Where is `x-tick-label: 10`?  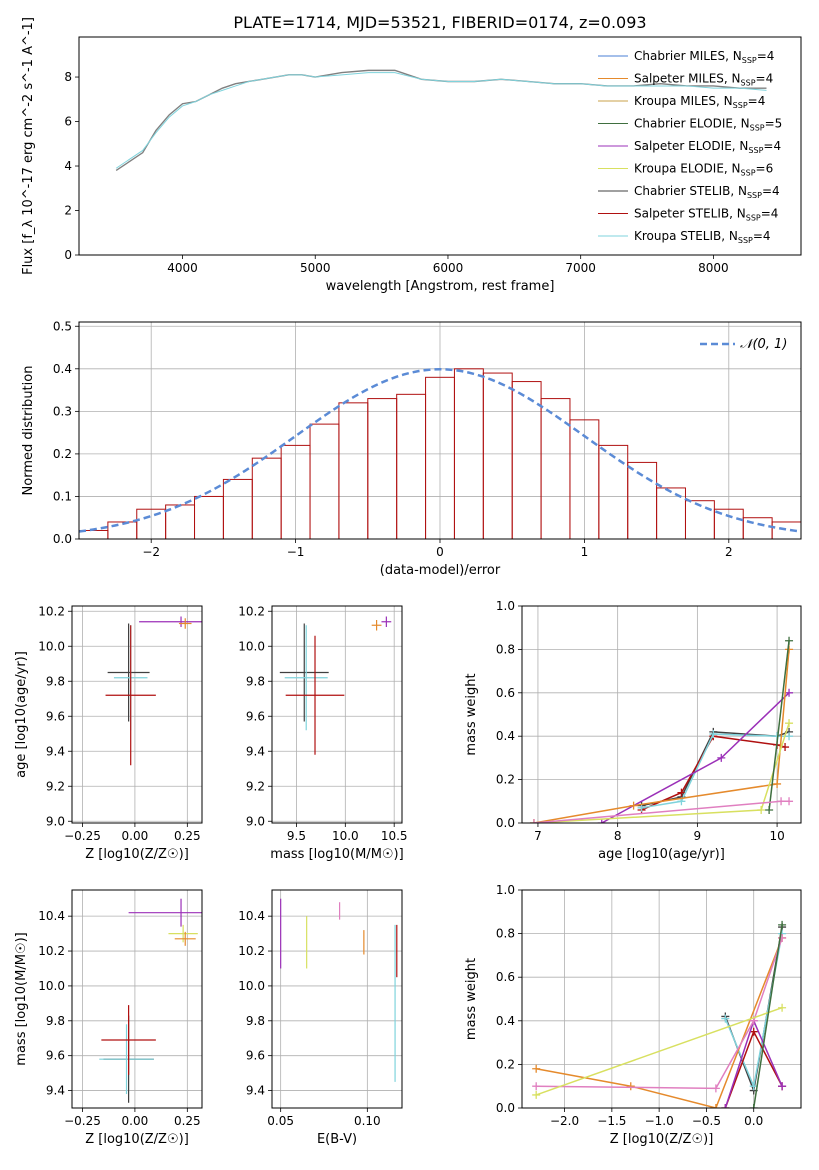 x-tick-label: 10 is located at coordinates (776, 836).